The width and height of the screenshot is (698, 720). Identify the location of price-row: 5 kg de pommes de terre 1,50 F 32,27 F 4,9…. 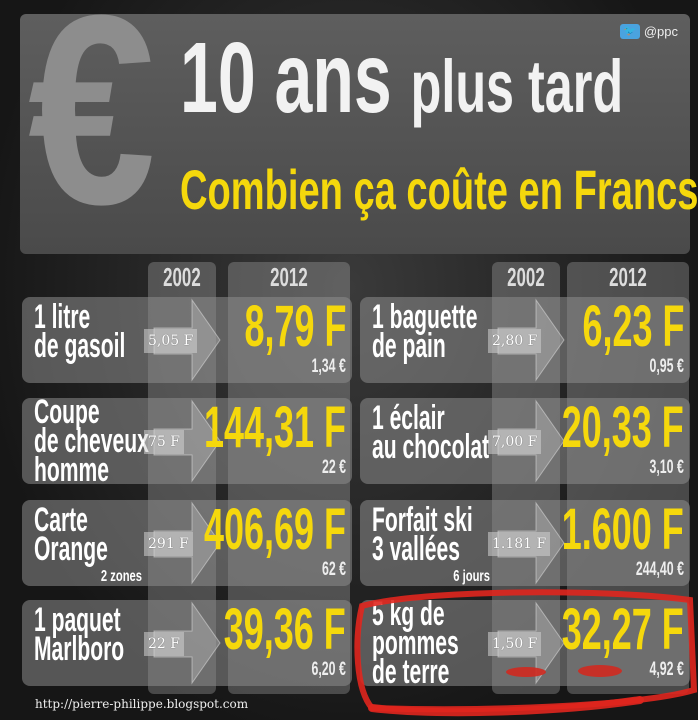
(525, 644).